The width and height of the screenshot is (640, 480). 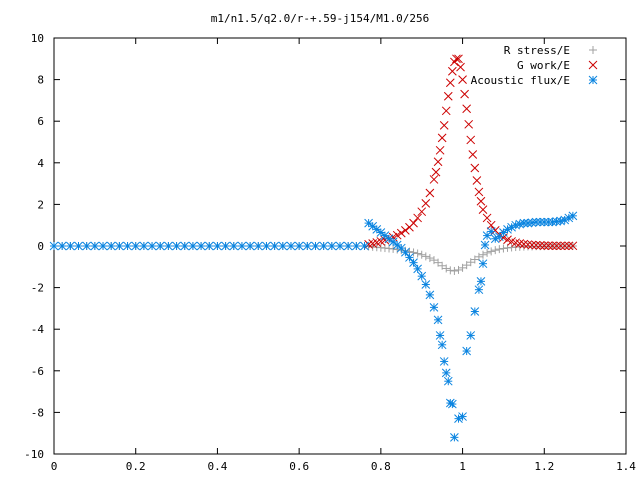 I want to click on x-tick-label: 0, so click(x=54, y=466).